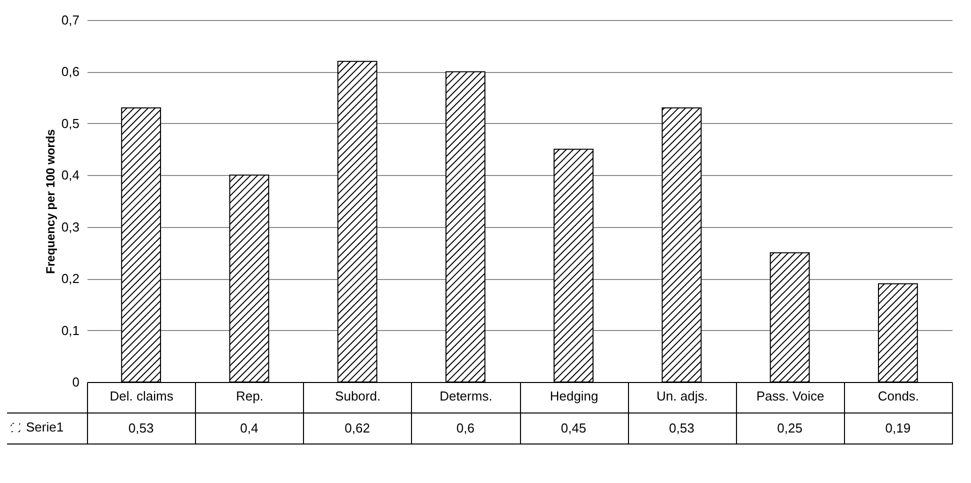 This screenshot has width=971, height=483. What do you see at coordinates (70, 123) in the screenshot?
I see `y-tick-label: 0,5` at bounding box center [70, 123].